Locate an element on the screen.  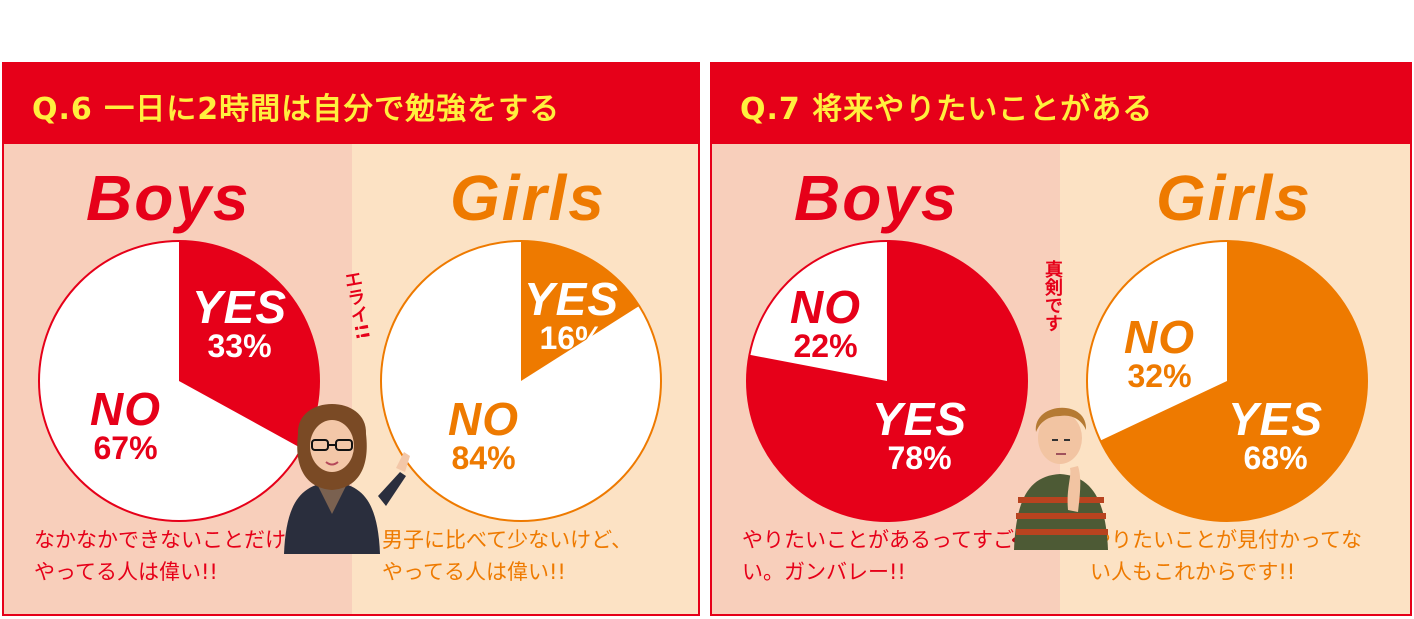
q6-girls-title: Girls is located at coordinates (528, 198).